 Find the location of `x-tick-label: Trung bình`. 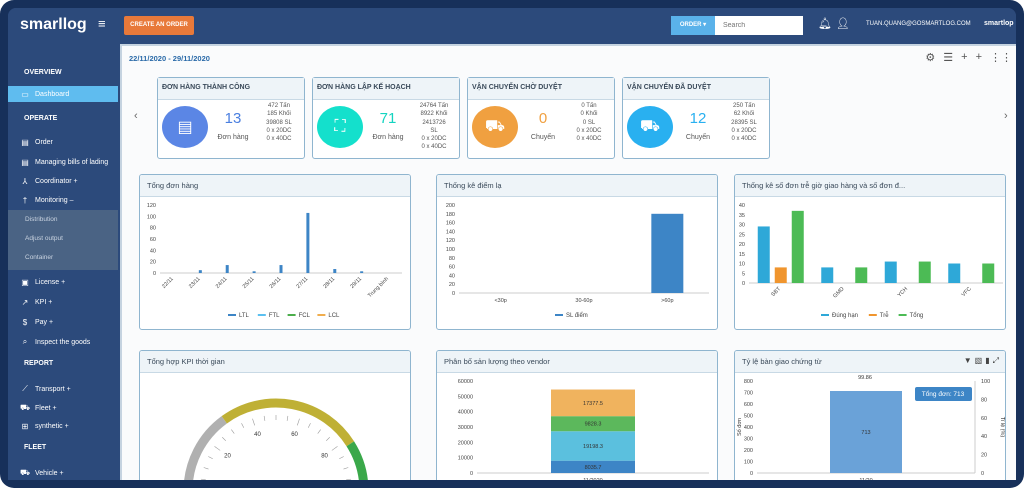

x-tick-label: Trung bình is located at coordinates (378, 287).